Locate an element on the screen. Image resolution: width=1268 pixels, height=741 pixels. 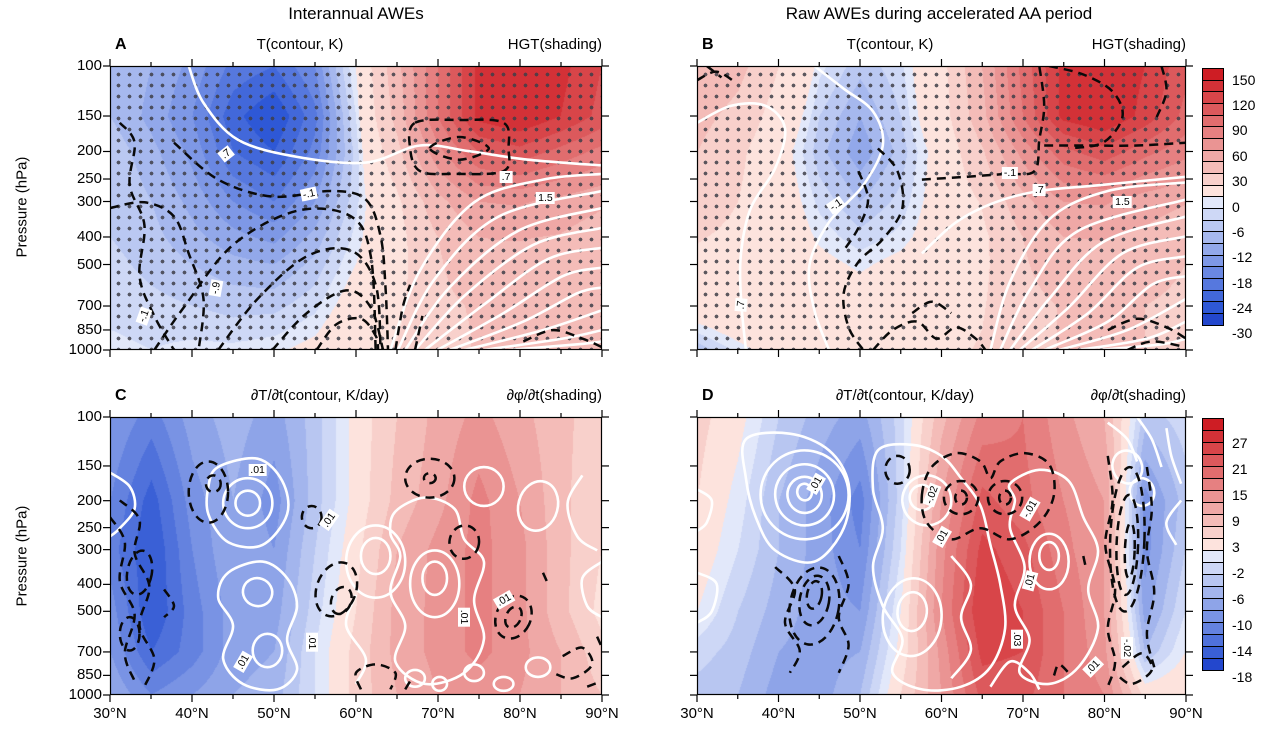
colorbar-tick-label: -10 is located at coordinates (1242, 625).